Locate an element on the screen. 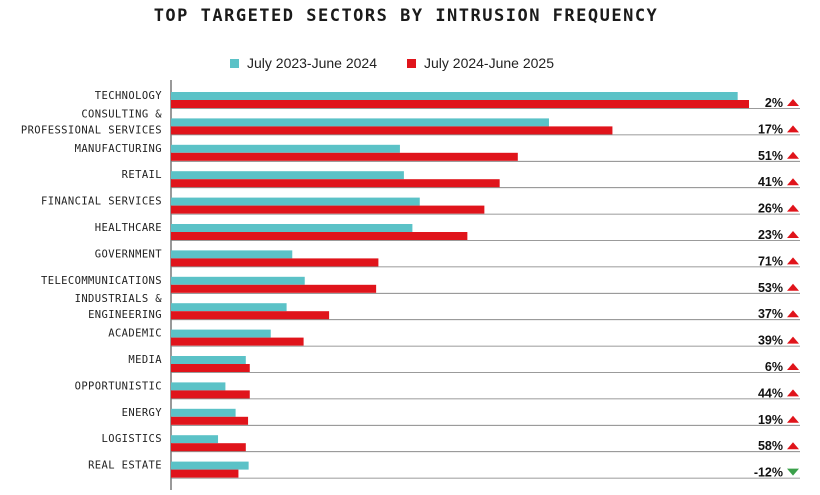 The width and height of the screenshot is (820, 495). change-label: -12% is located at coordinates (768, 473).